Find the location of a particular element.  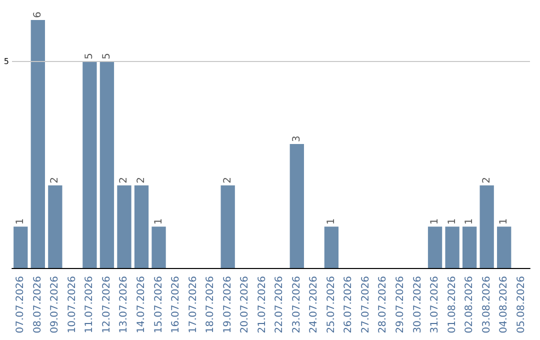

x-tick-label: 07.07.2026 is located at coordinates (20, 305).